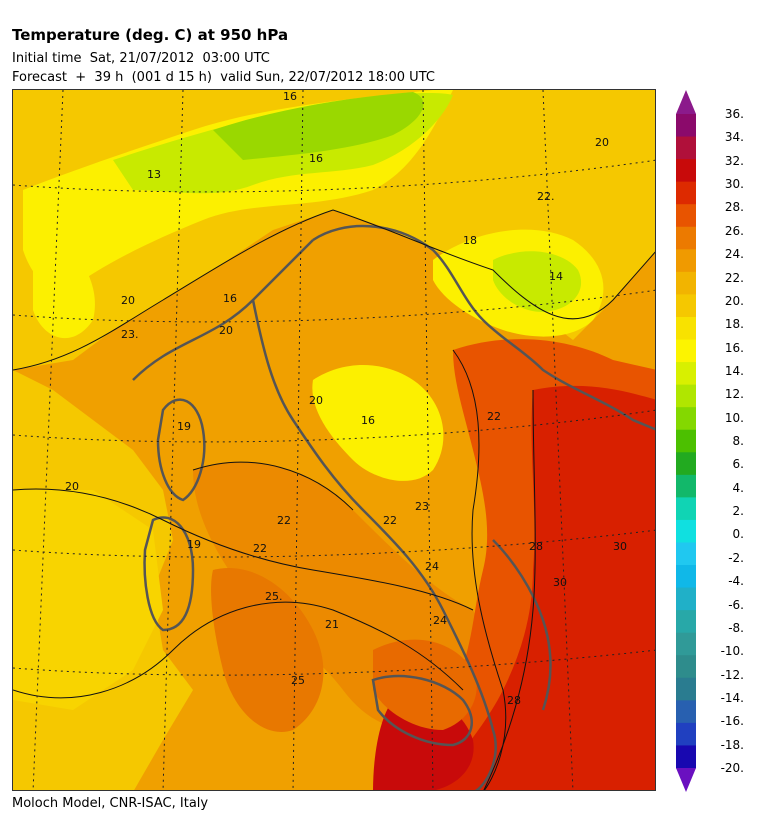 This screenshot has width=760, height=828. I want to click on colorbar, so click(686, 441).